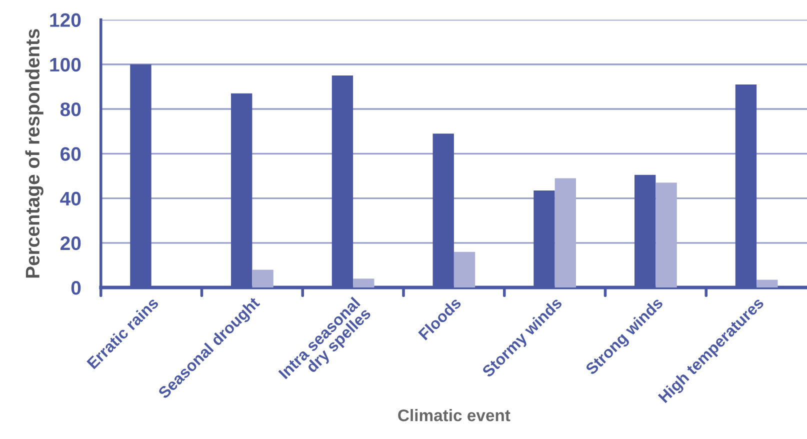  What do you see at coordinates (70, 243) in the screenshot?
I see `y-tick-label: 20` at bounding box center [70, 243].